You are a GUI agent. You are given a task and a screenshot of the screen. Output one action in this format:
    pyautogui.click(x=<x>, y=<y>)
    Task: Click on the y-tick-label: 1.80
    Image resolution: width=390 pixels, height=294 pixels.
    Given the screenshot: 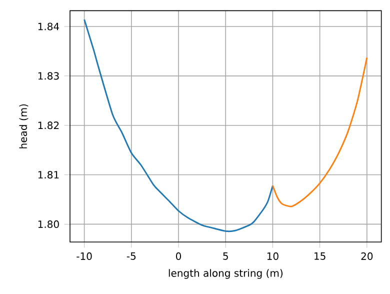 What is the action you would take?
    pyautogui.click(x=48, y=224)
    